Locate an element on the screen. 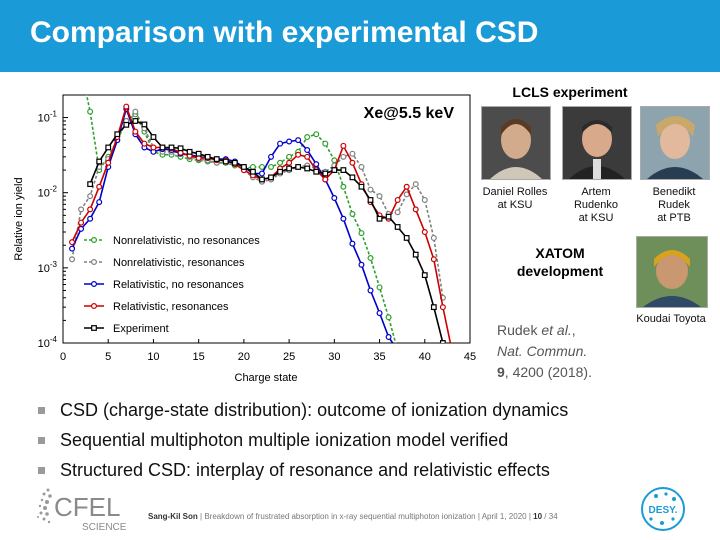 The height and width of the screenshot is (540, 720). x-tick-label: 10 is located at coordinates (153, 357).